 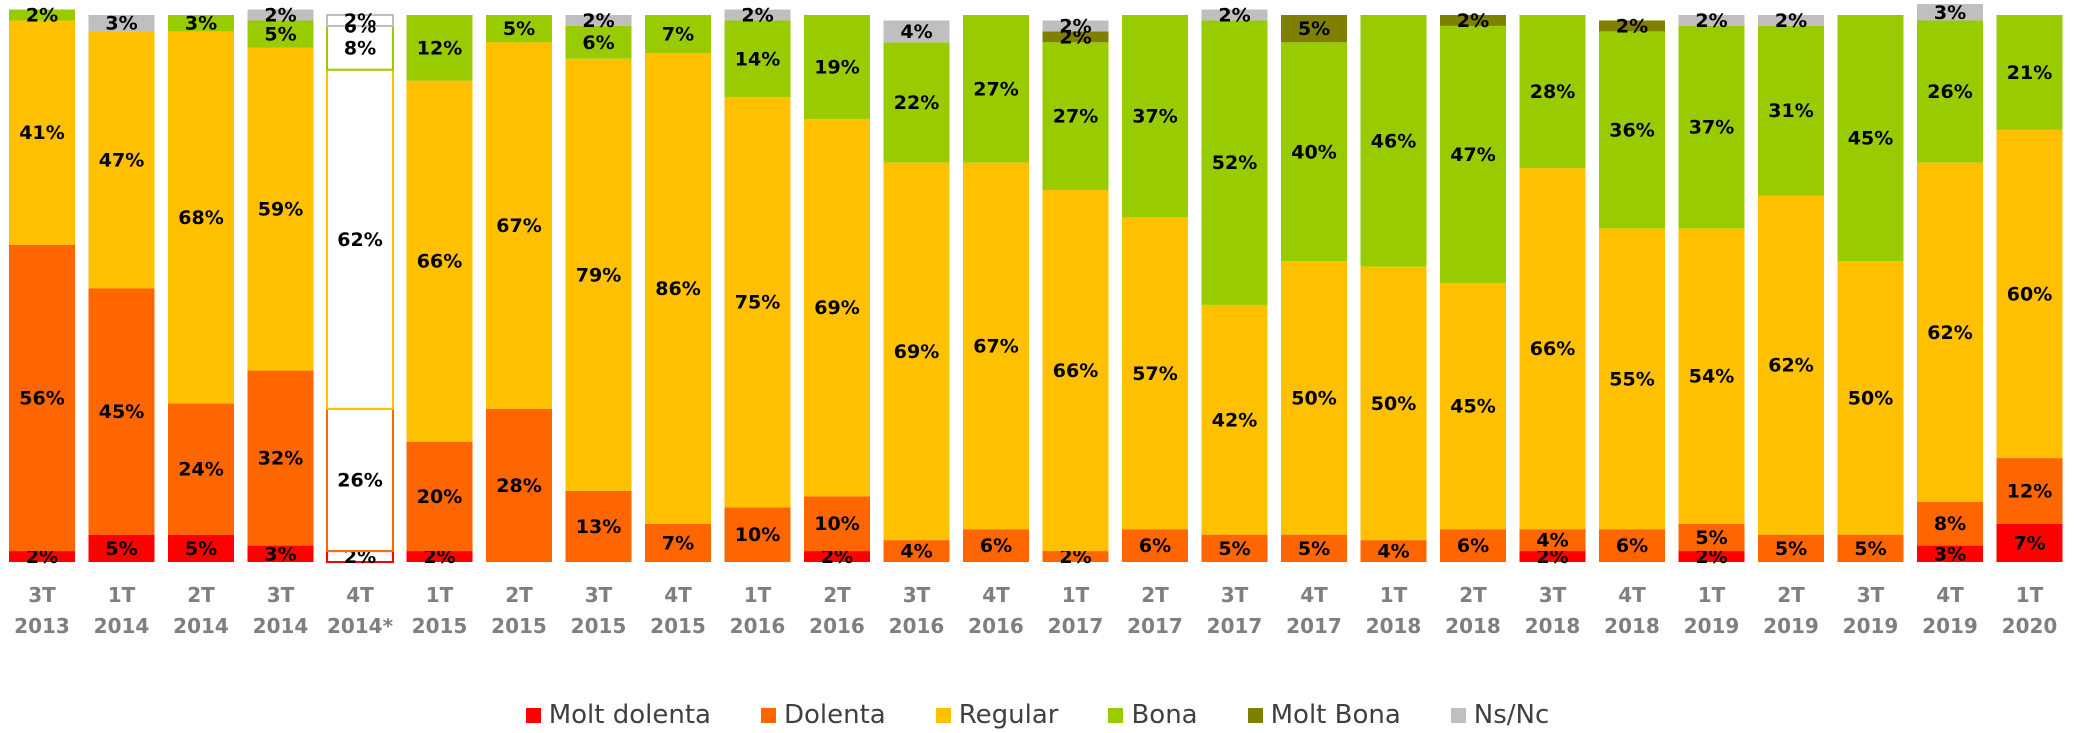 I want to click on legend-item: Dolenta, so click(x=823, y=715).